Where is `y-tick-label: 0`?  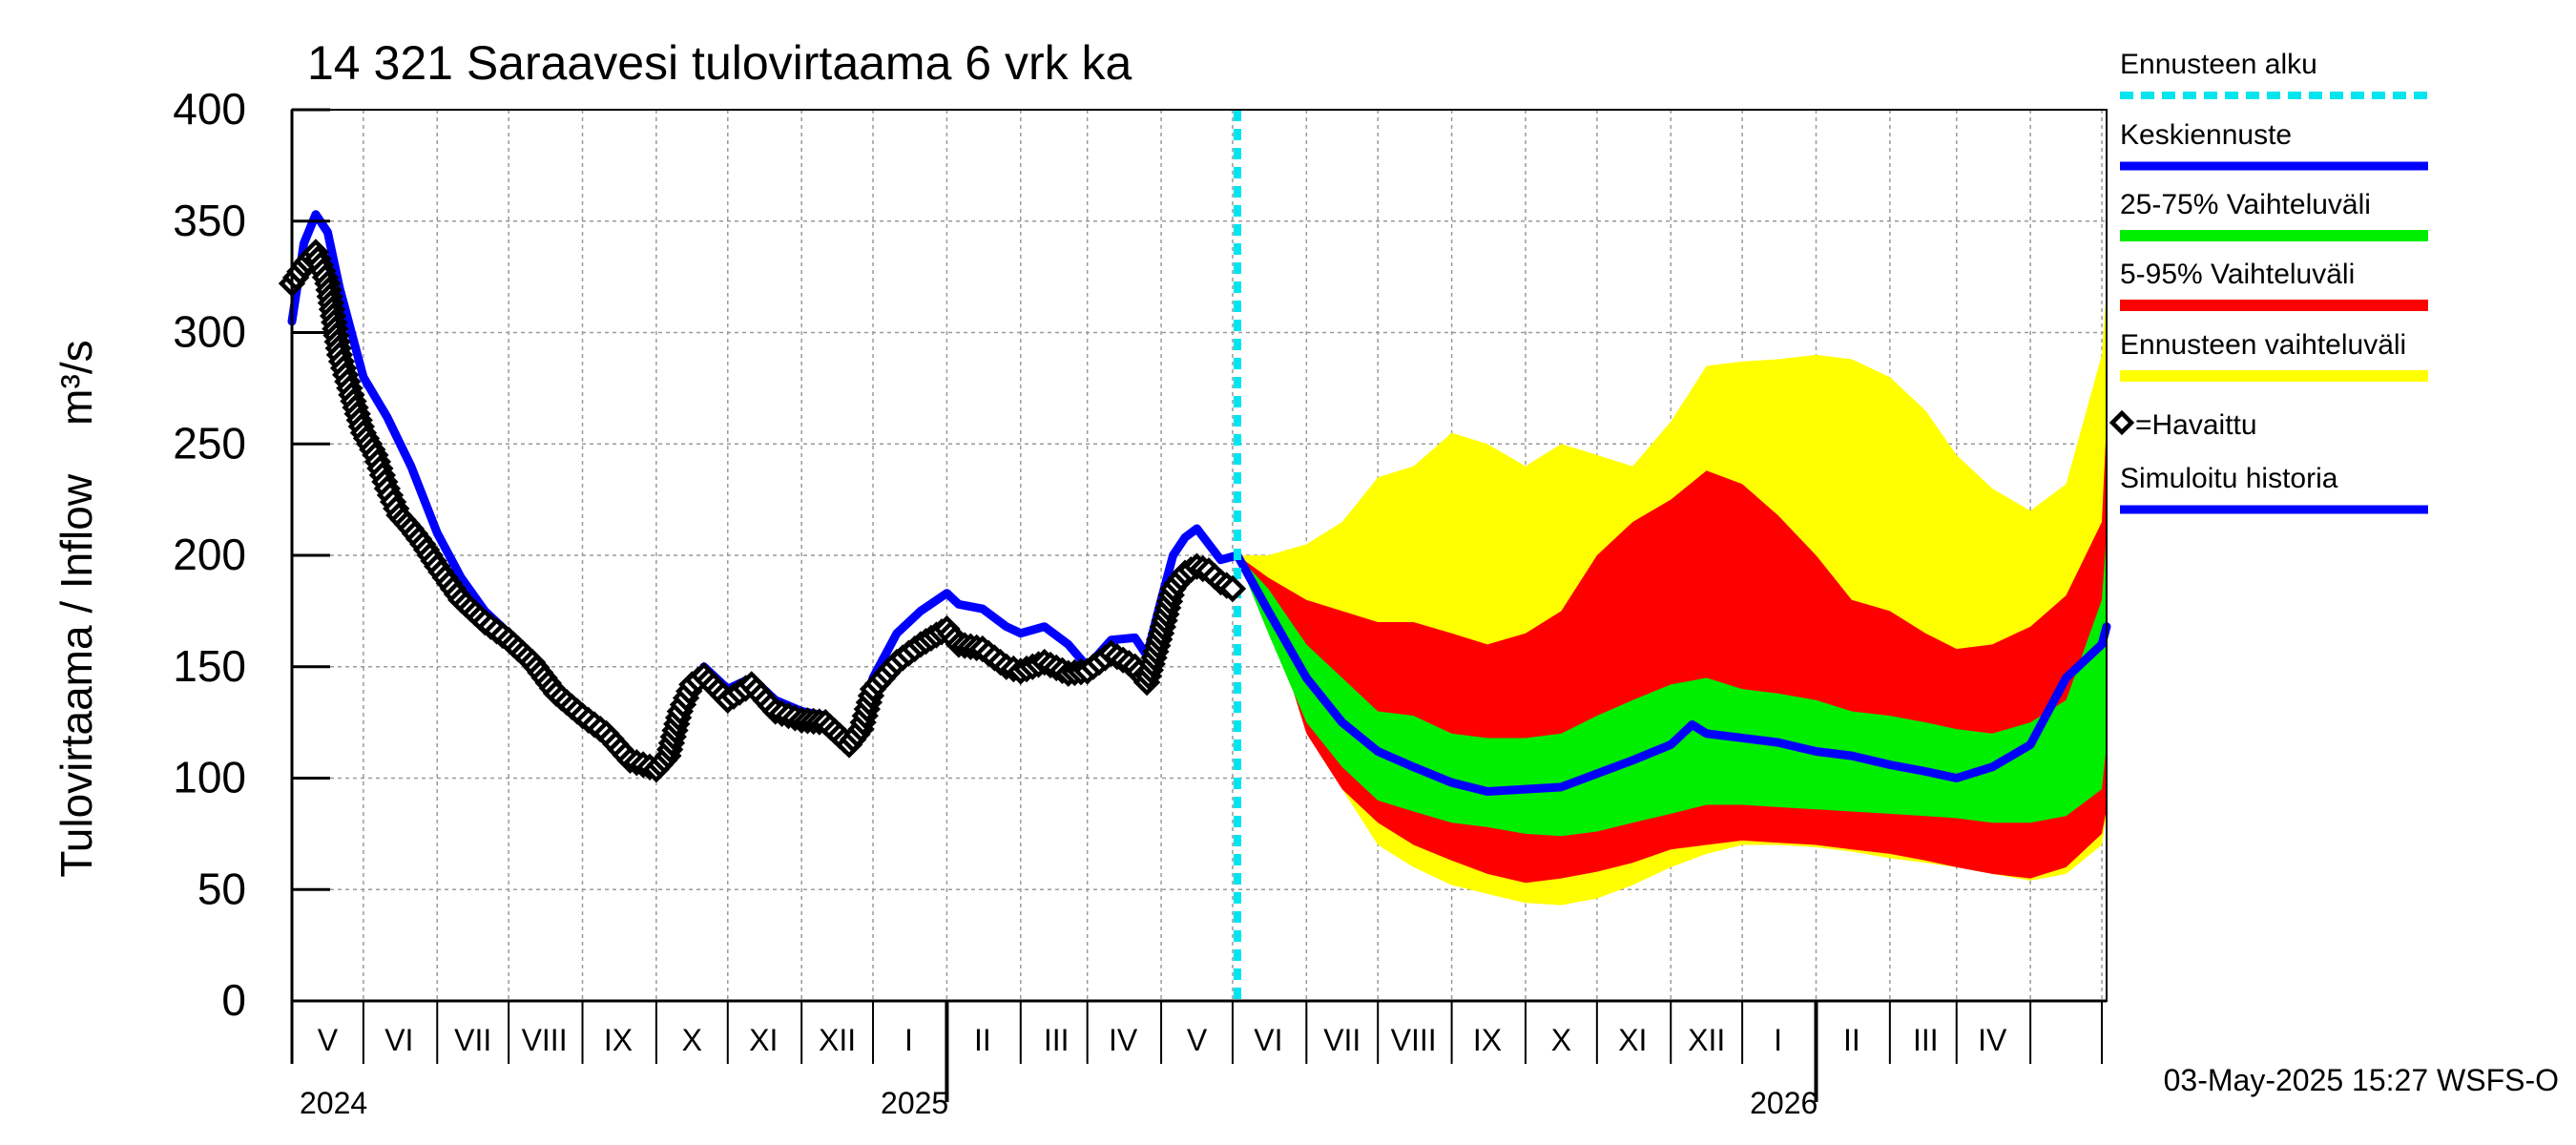 y-tick-label: 0 is located at coordinates (233, 1000).